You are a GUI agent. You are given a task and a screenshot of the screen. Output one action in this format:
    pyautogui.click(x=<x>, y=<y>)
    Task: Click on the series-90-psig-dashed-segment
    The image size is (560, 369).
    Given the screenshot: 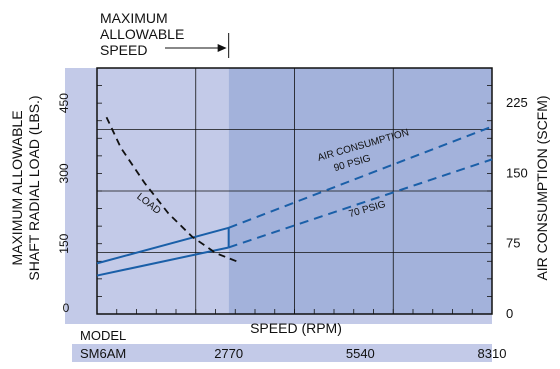 What is the action you would take?
    pyautogui.click(x=360, y=177)
    